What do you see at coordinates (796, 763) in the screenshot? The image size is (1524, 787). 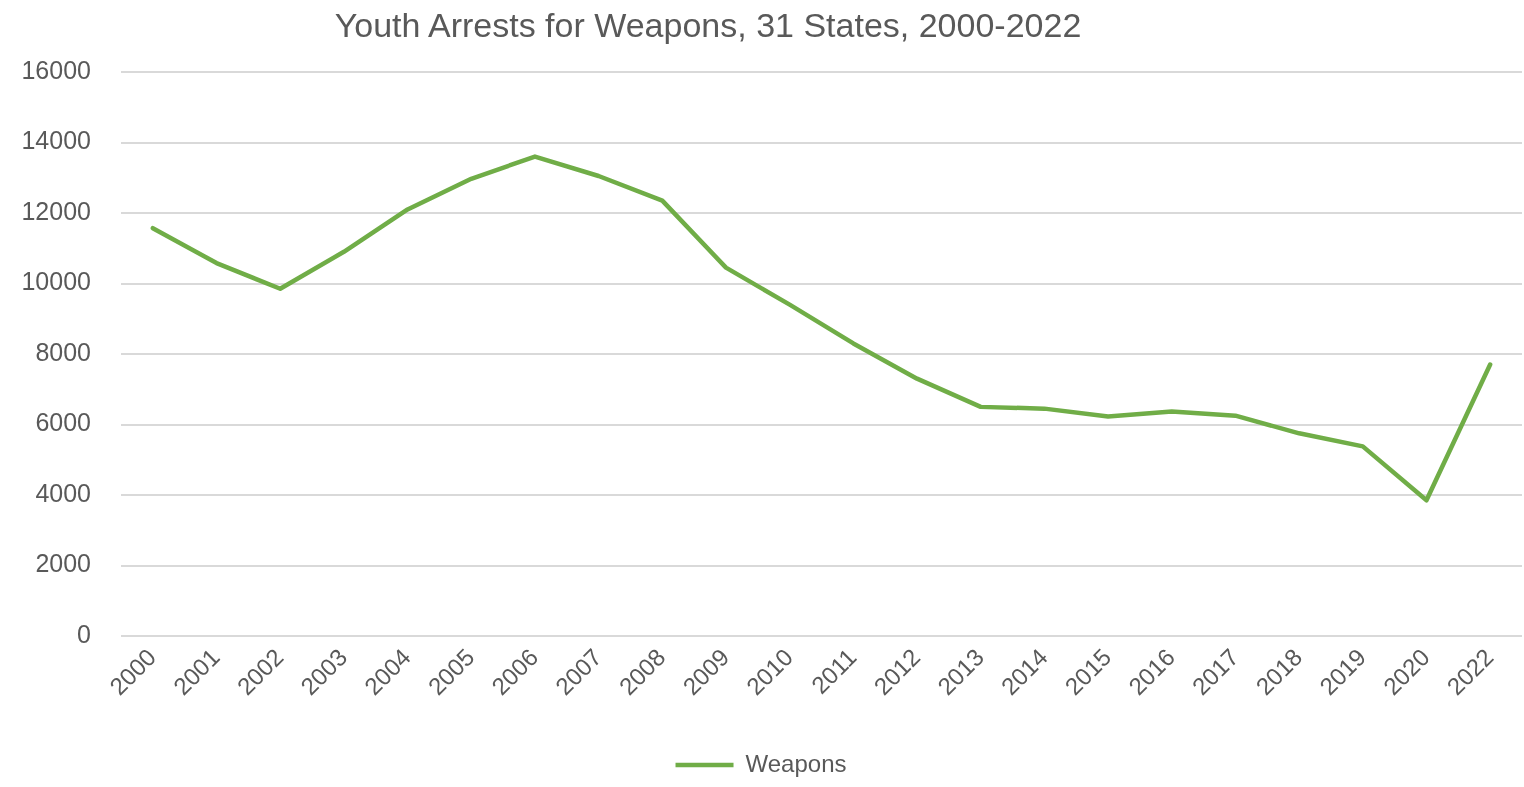 I see `legend-label: Weapons` at bounding box center [796, 763].